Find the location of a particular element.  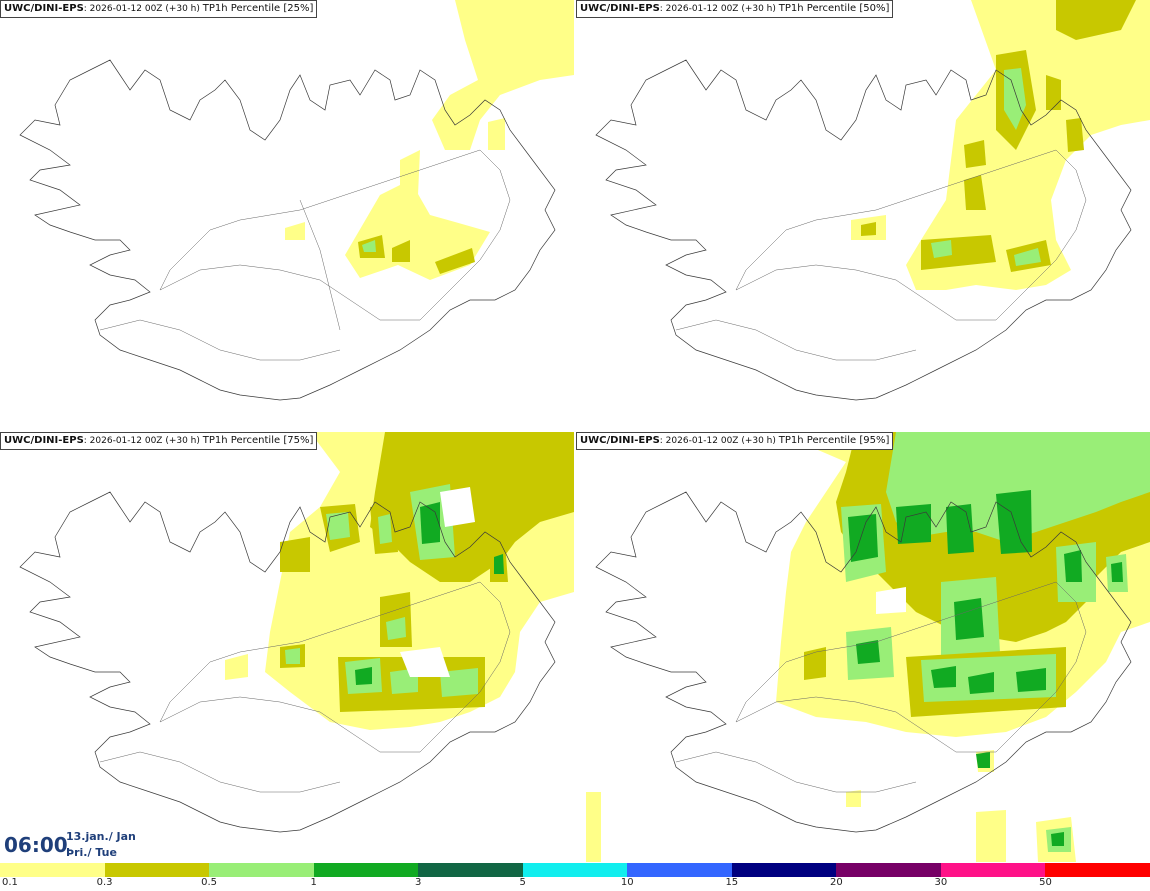

precip-legend-colorbar is located at coordinates (575, 870).